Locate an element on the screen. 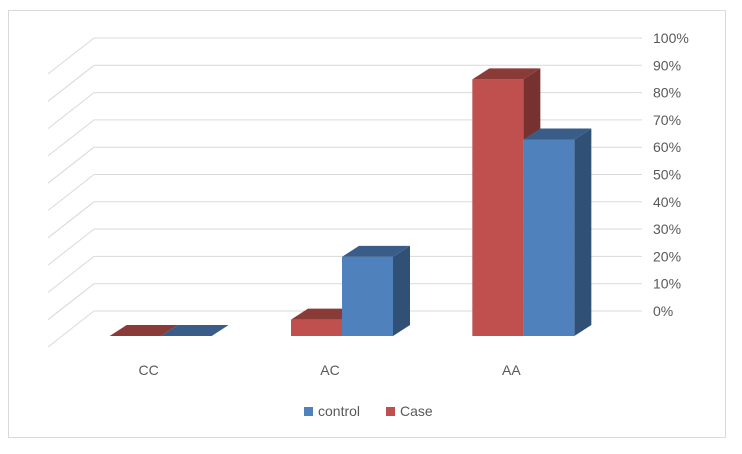 This screenshot has width=742, height=454. x-axis-categories: CC AC AA is located at coordinates (330, 370).